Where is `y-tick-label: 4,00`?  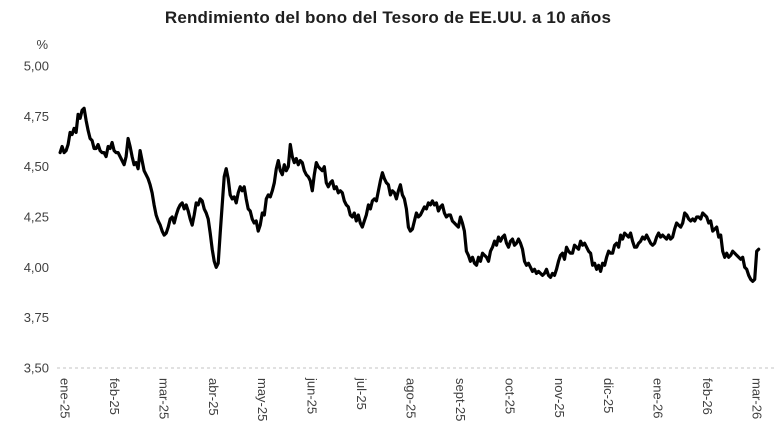
y-tick-label: 4,00 is located at coordinates (36, 267).